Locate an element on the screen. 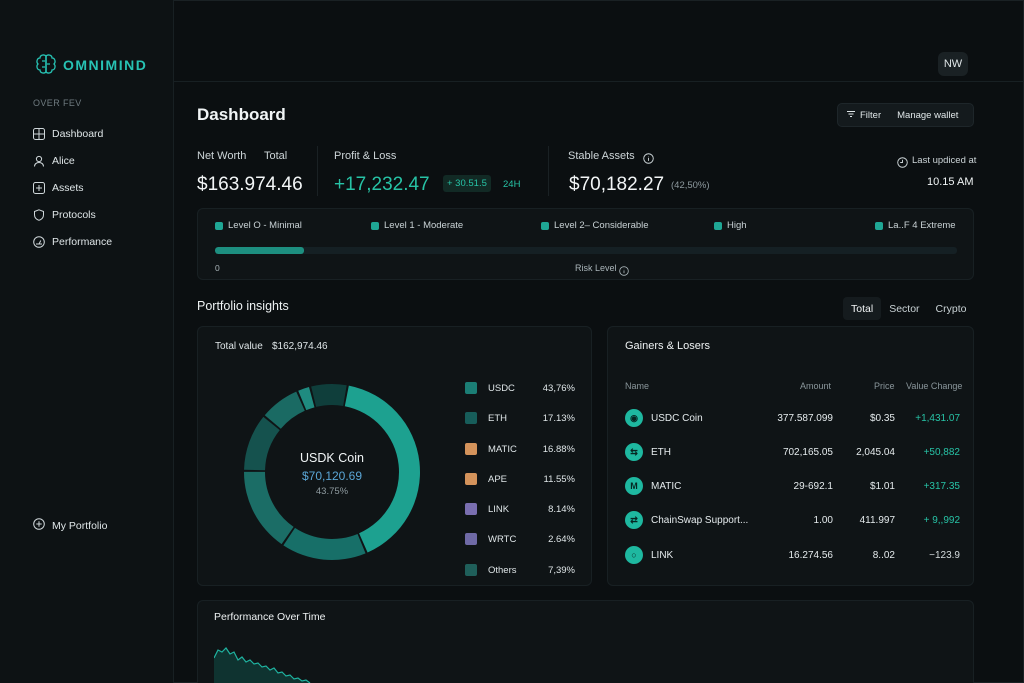  coin-price: 2,045.04 is located at coordinates (875, 452).